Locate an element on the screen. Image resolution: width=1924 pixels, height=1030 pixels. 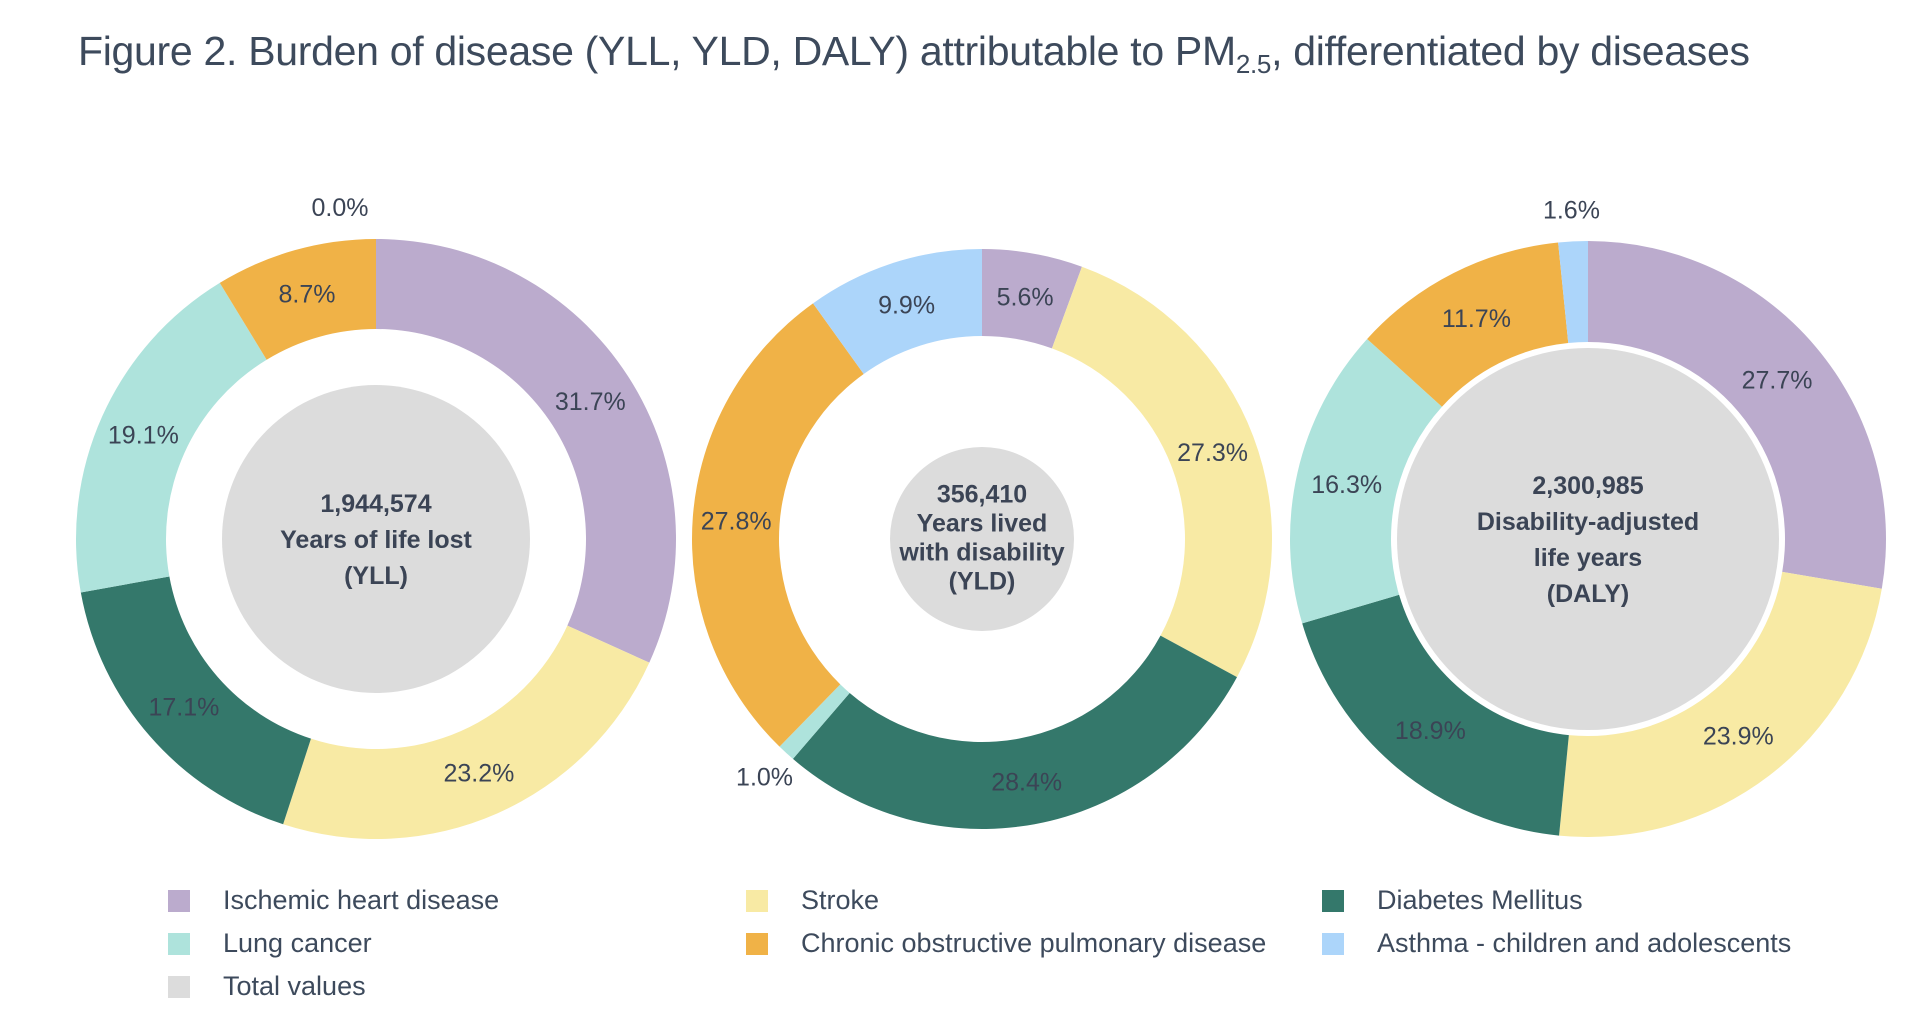
segment-label-copd: 8.7% is located at coordinates (307, 295).